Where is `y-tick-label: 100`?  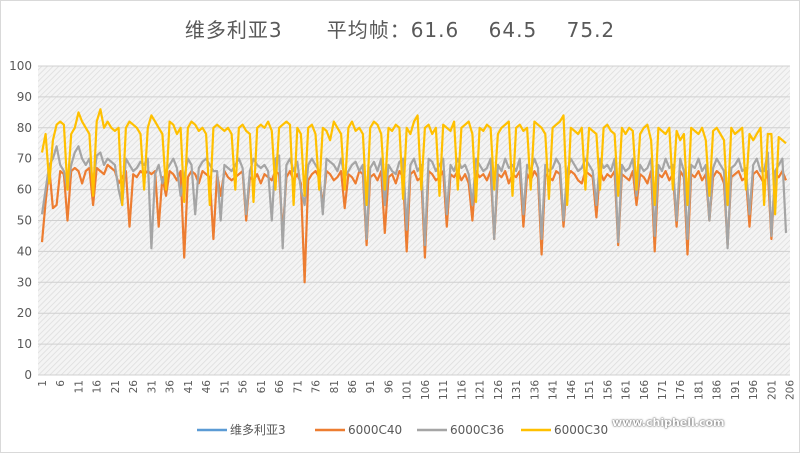 y-tick-label: 100 is located at coordinates (20, 66).